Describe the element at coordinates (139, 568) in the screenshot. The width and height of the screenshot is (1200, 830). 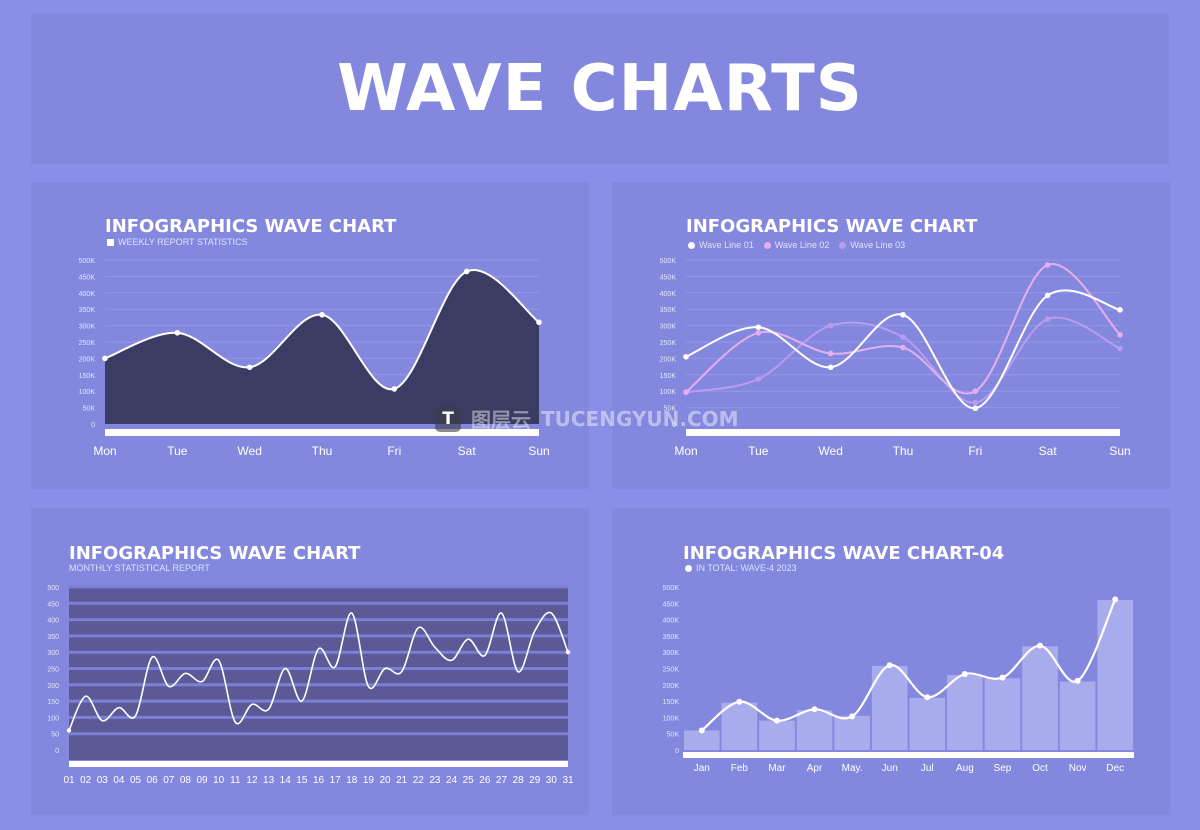
I see `chart-subtitle: MONTHLY STATISTICAL REPORT` at that location.